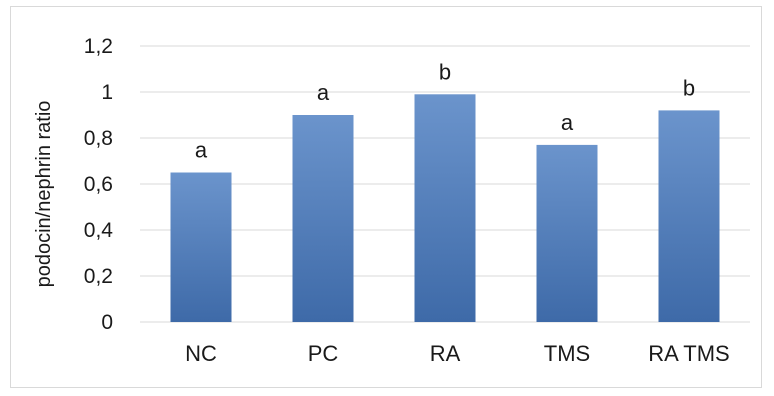 Image resolution: width=774 pixels, height=396 pixels. I want to click on y-tick-labels: 0 0,2 0,4 0,6 0,8 1 1,2, so click(99, 184).